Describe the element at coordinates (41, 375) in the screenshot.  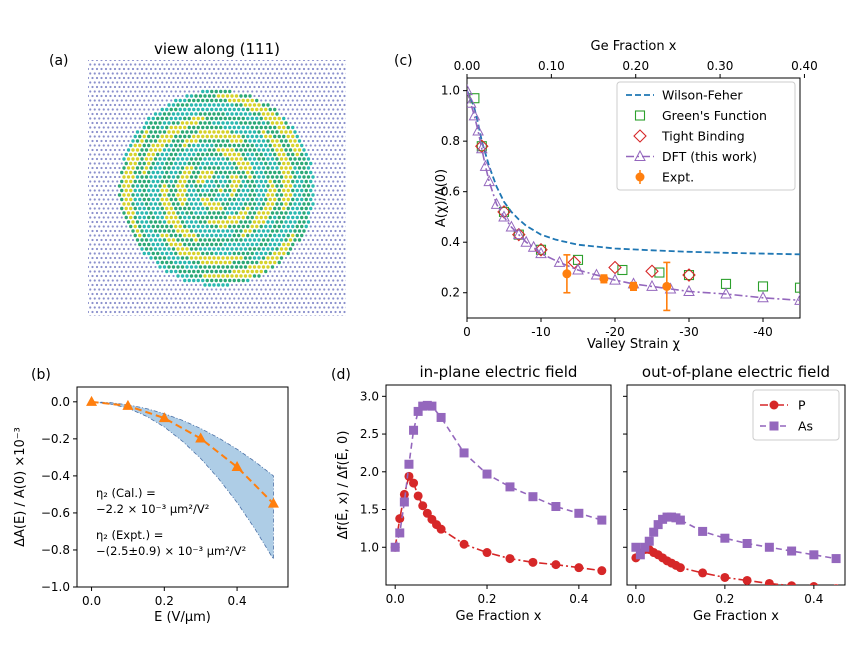
I see `panel-label-b: (b)` at that location.